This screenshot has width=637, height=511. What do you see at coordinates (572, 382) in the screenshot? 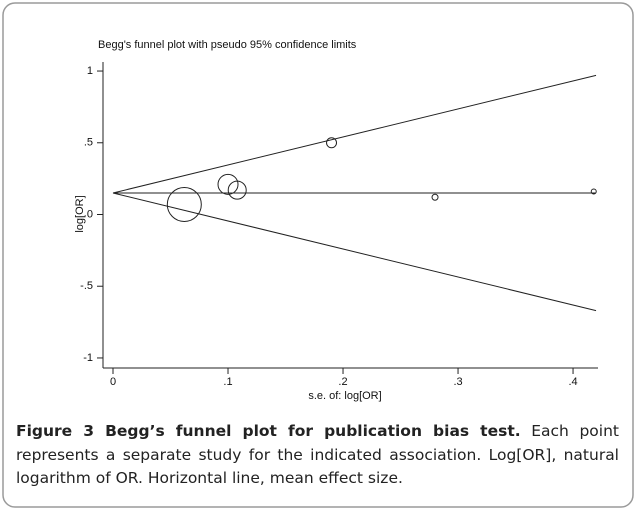
I see `x-tick-label: .4` at bounding box center [572, 382].